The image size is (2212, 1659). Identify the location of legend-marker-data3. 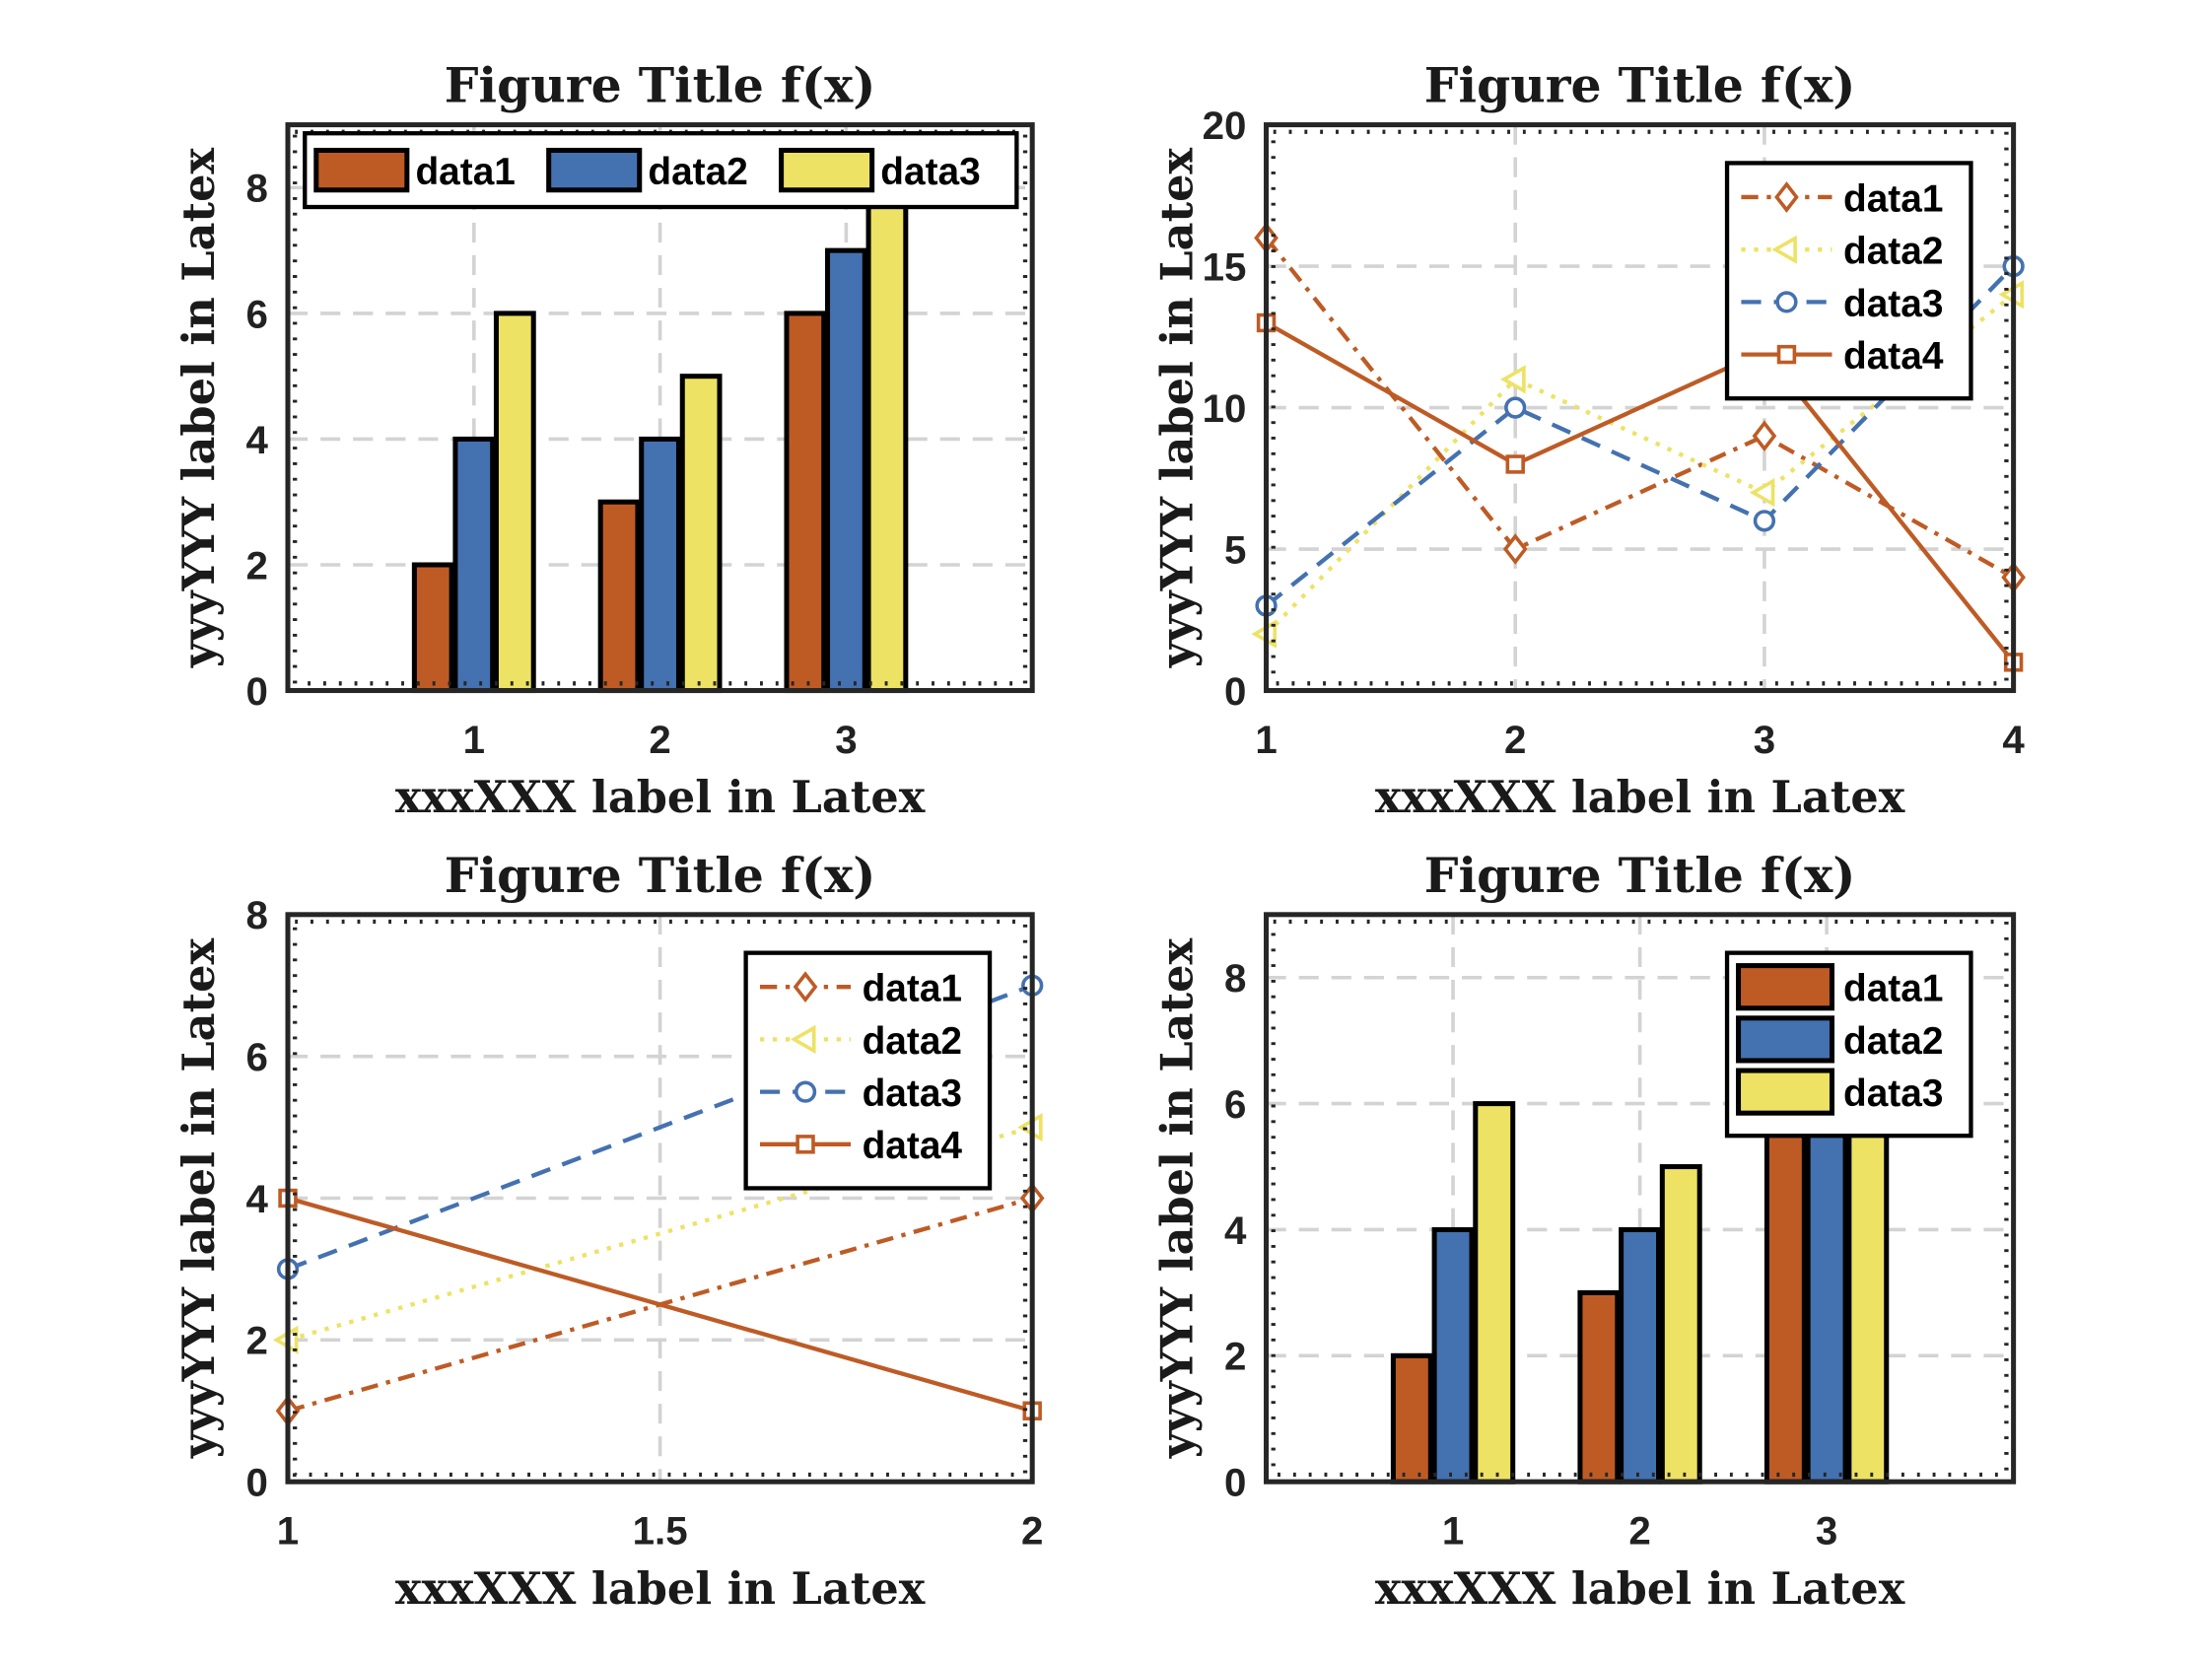
(805, 1092).